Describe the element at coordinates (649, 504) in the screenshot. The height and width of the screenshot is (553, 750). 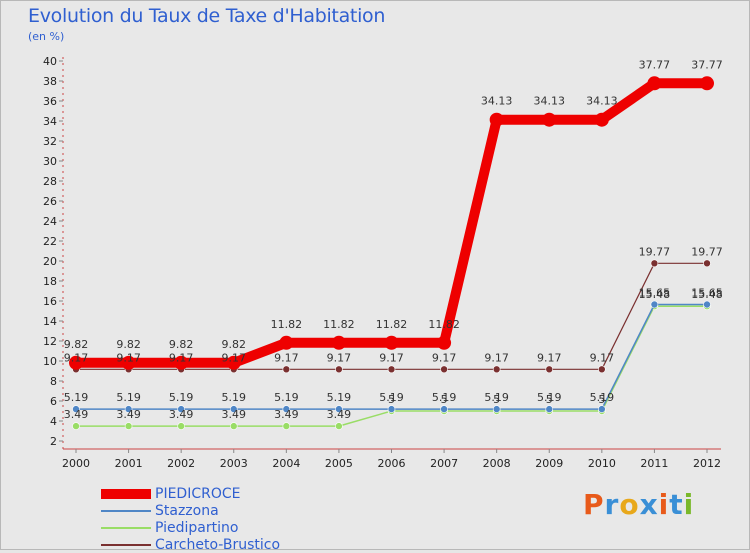
I see `logo-letter: x` at that location.